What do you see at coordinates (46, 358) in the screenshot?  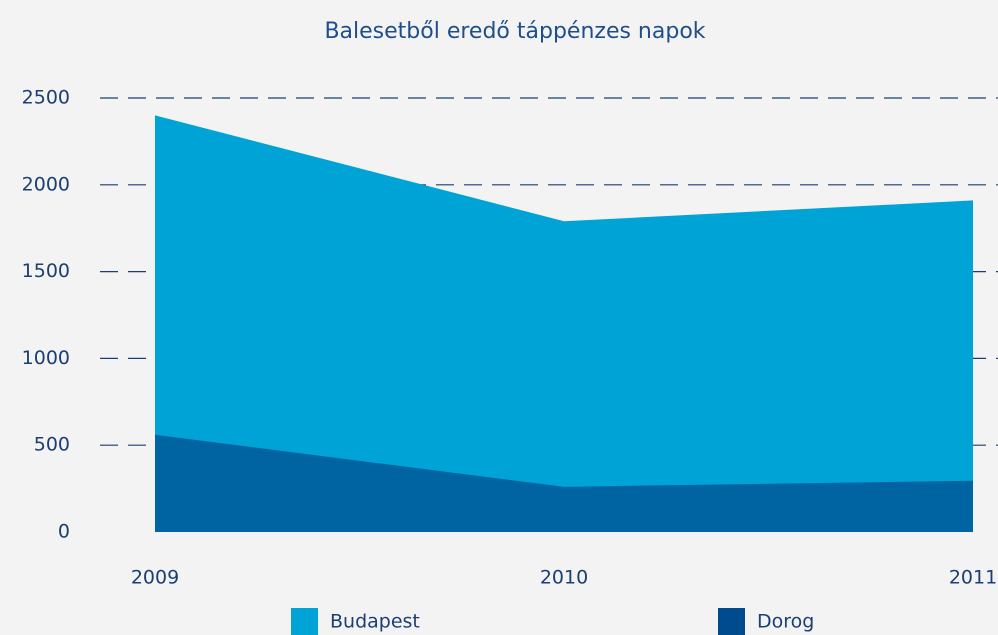 I see `y-tick-label: 1000` at bounding box center [46, 358].